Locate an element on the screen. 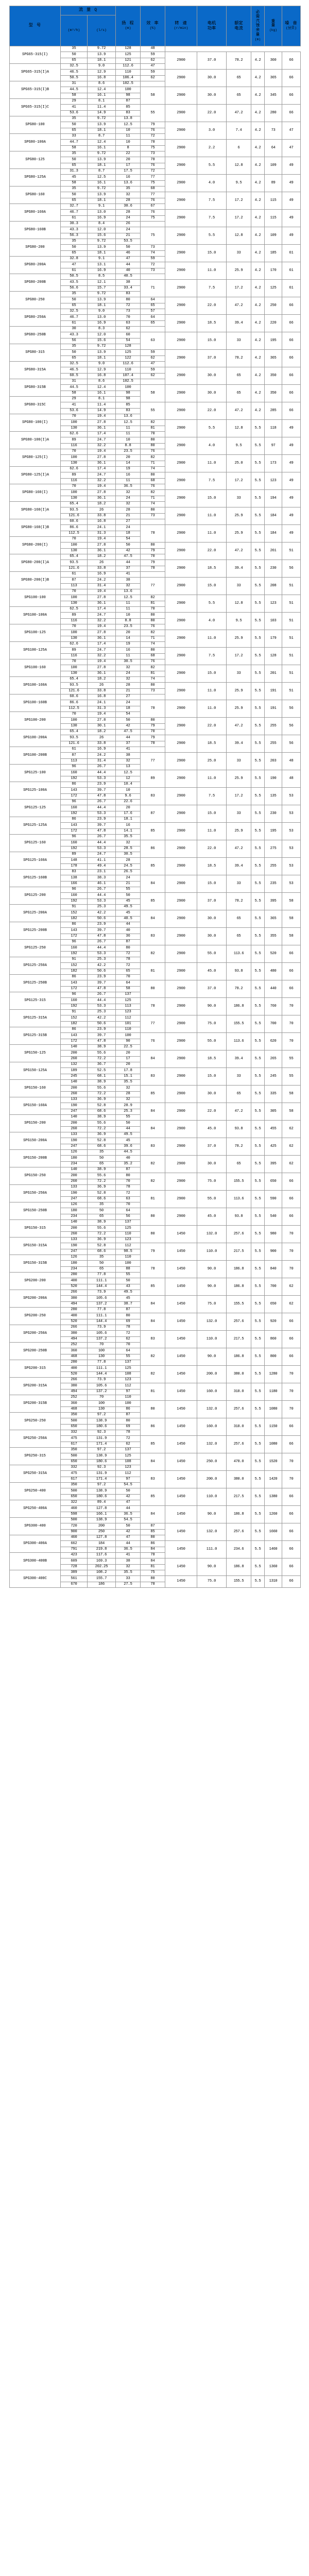 The image size is (309, 2576). cell-flow-m3h: 247 is located at coordinates (74, 1252).